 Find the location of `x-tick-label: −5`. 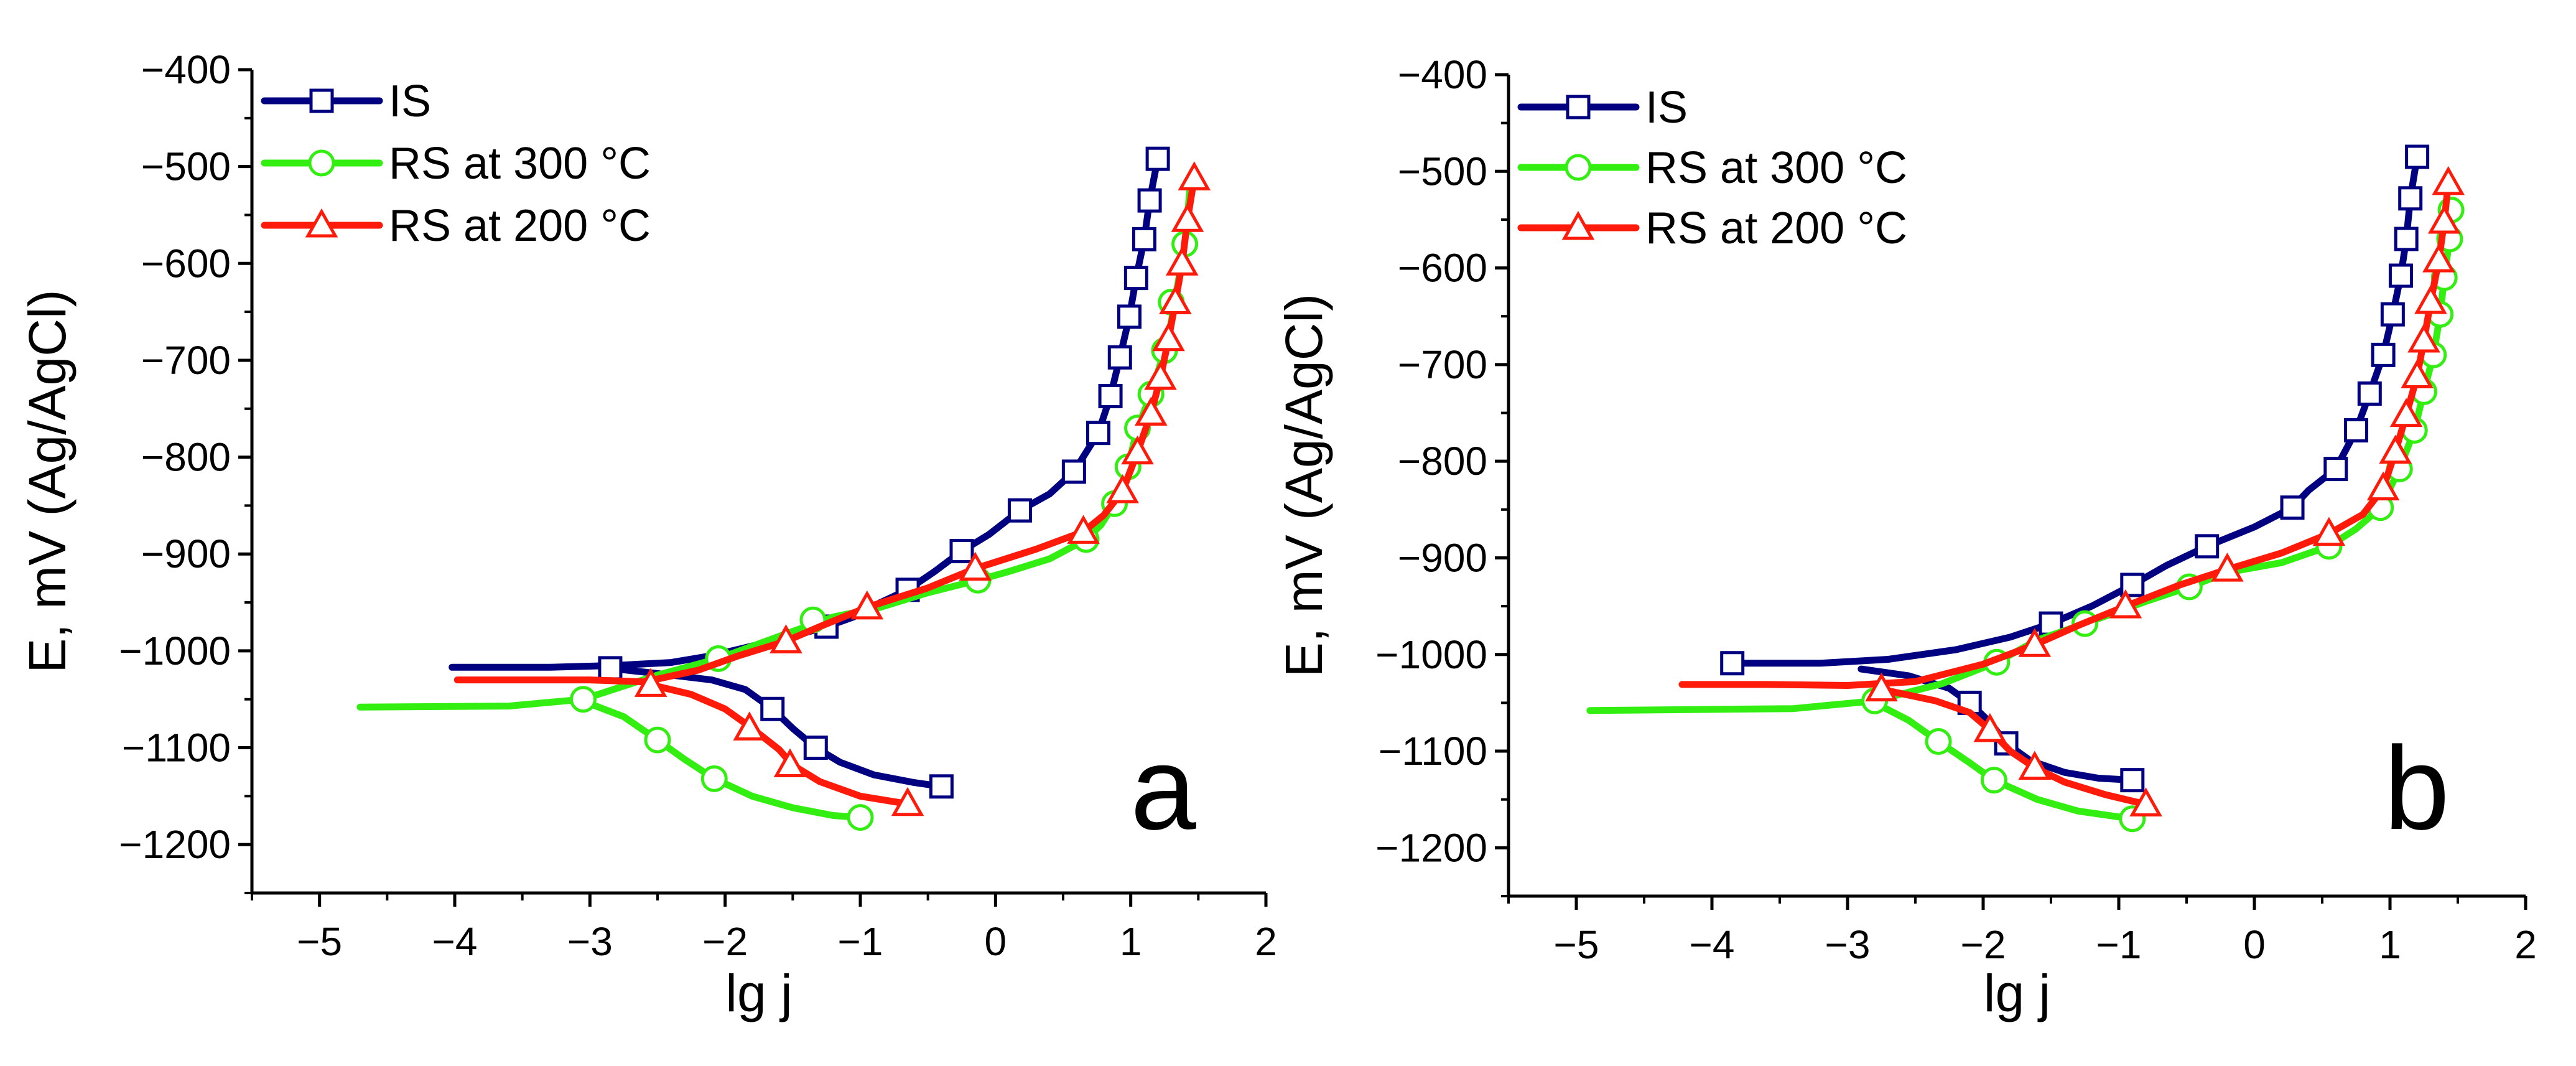

x-tick-label: −5 is located at coordinates (319, 941).